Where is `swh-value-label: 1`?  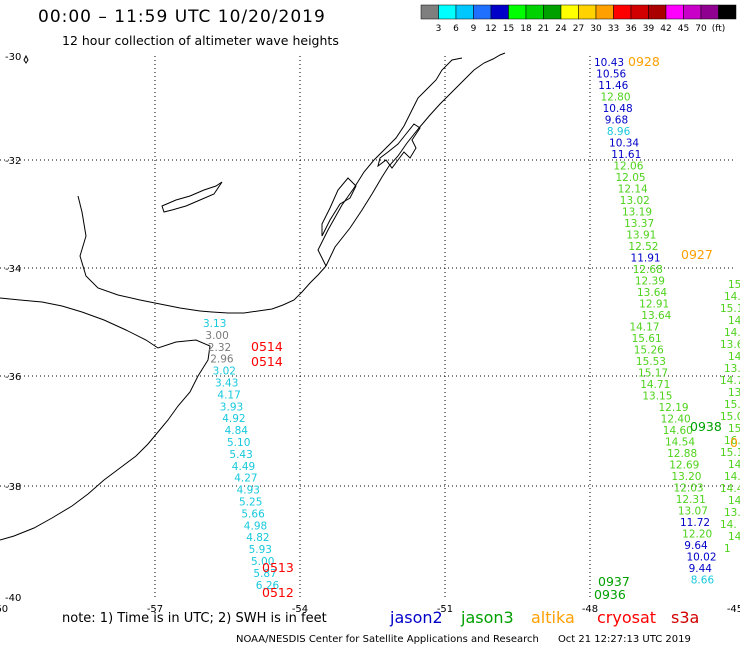 swh-value-label: 1 is located at coordinates (727, 549).